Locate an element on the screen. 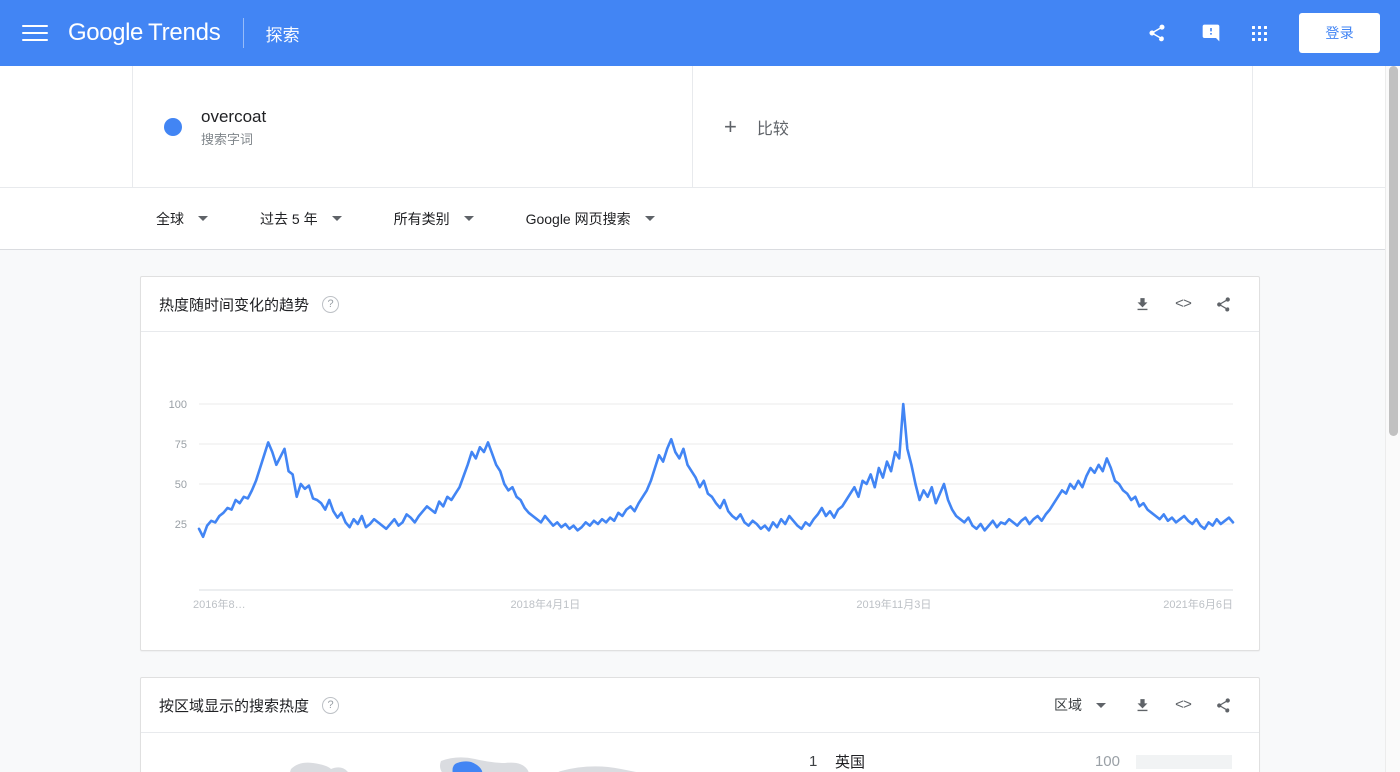 This screenshot has width=1400, height=772. world-map is located at coordinates (461, 752).